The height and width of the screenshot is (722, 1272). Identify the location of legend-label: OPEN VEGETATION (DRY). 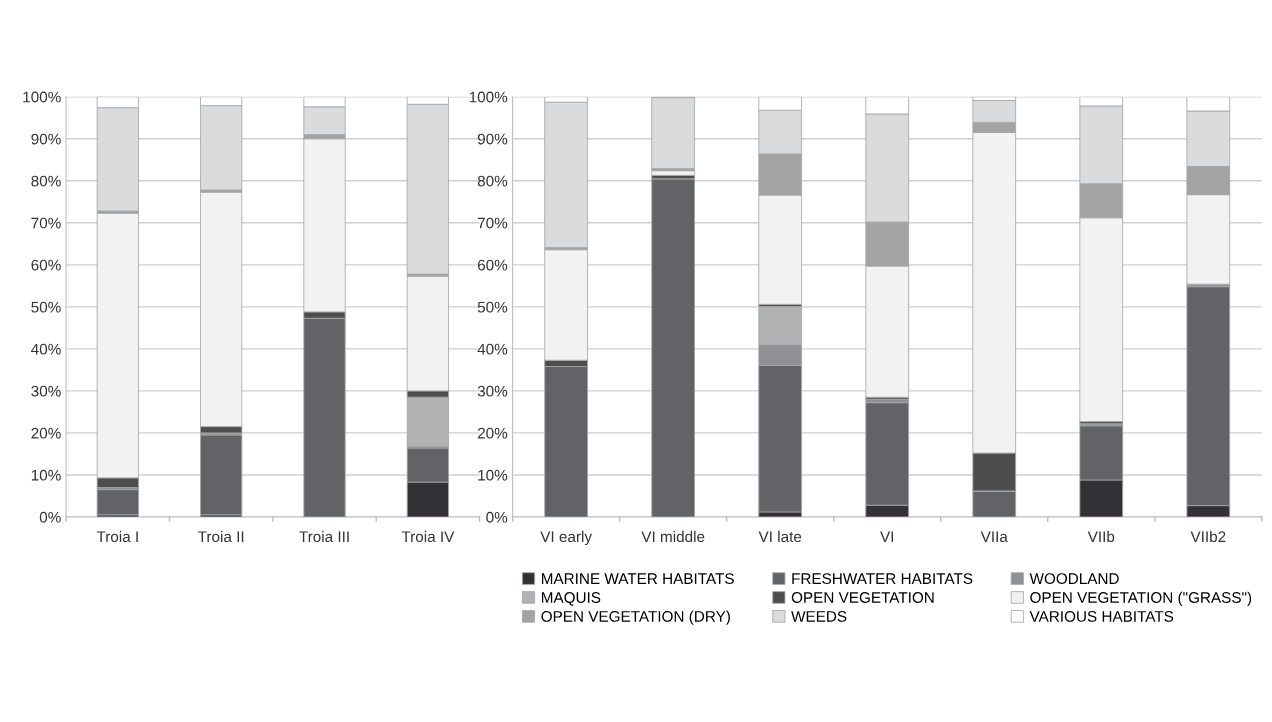
(635, 617).